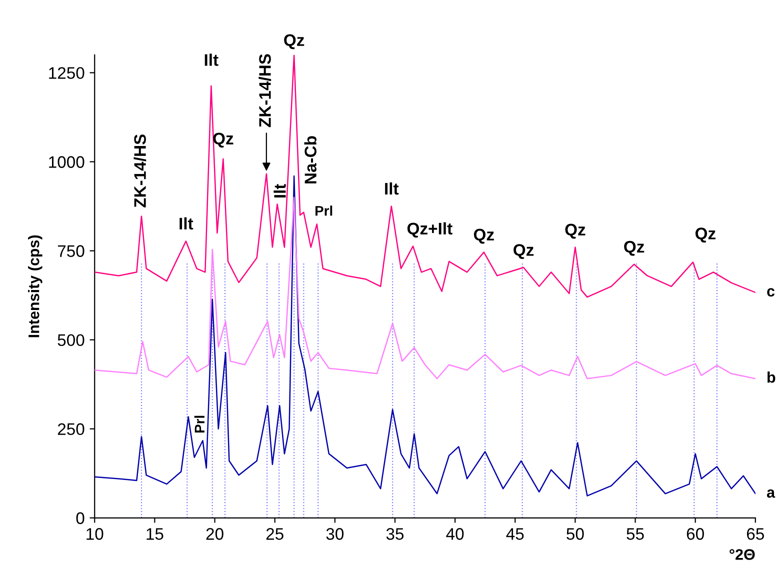 The image size is (782, 578). I want to click on x-tick-label: 20, so click(215, 534).